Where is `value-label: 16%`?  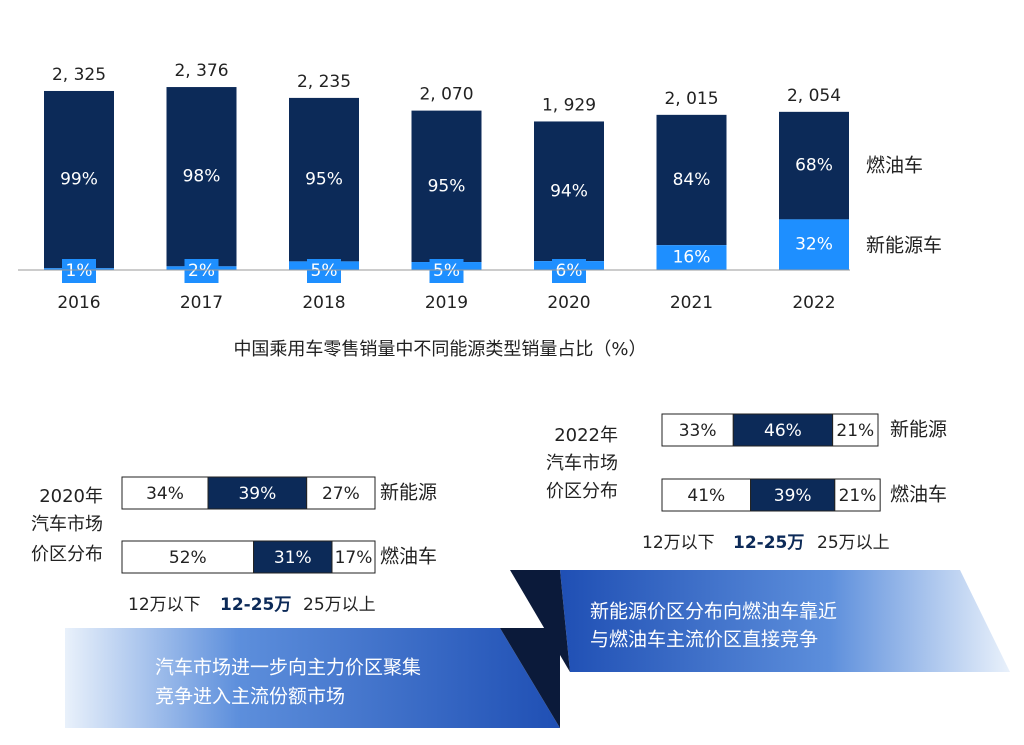 value-label: 16% is located at coordinates (692, 258).